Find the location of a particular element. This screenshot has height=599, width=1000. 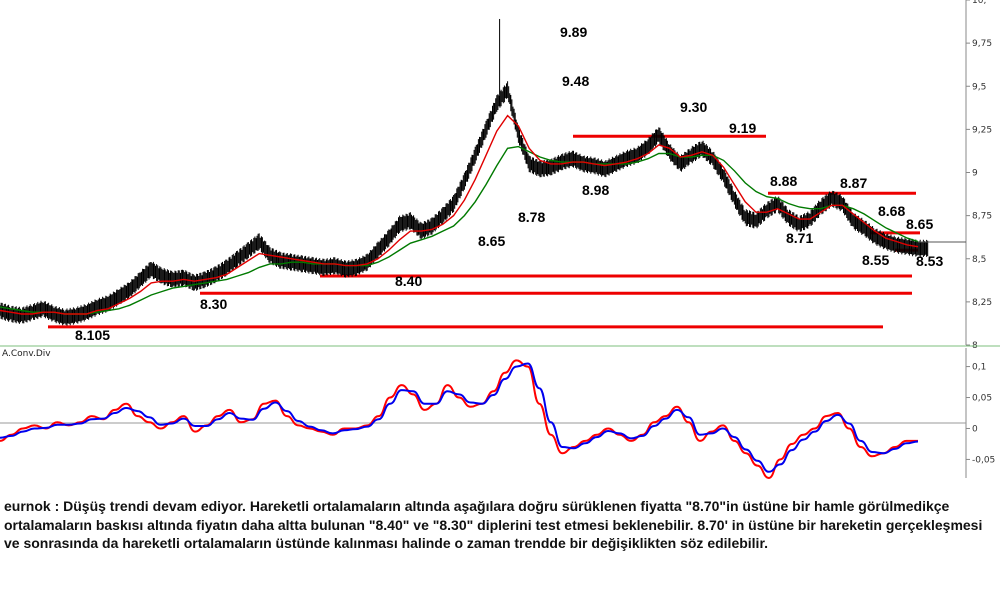

price-annotation: 9.48 is located at coordinates (575, 81).